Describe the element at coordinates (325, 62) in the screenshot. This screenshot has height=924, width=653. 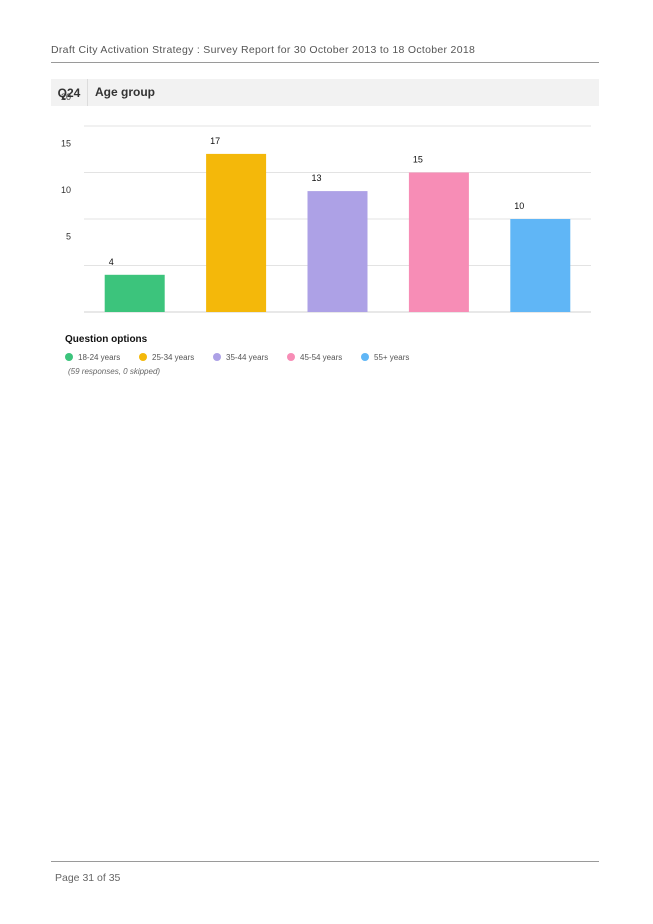
I see `header-divider` at that location.